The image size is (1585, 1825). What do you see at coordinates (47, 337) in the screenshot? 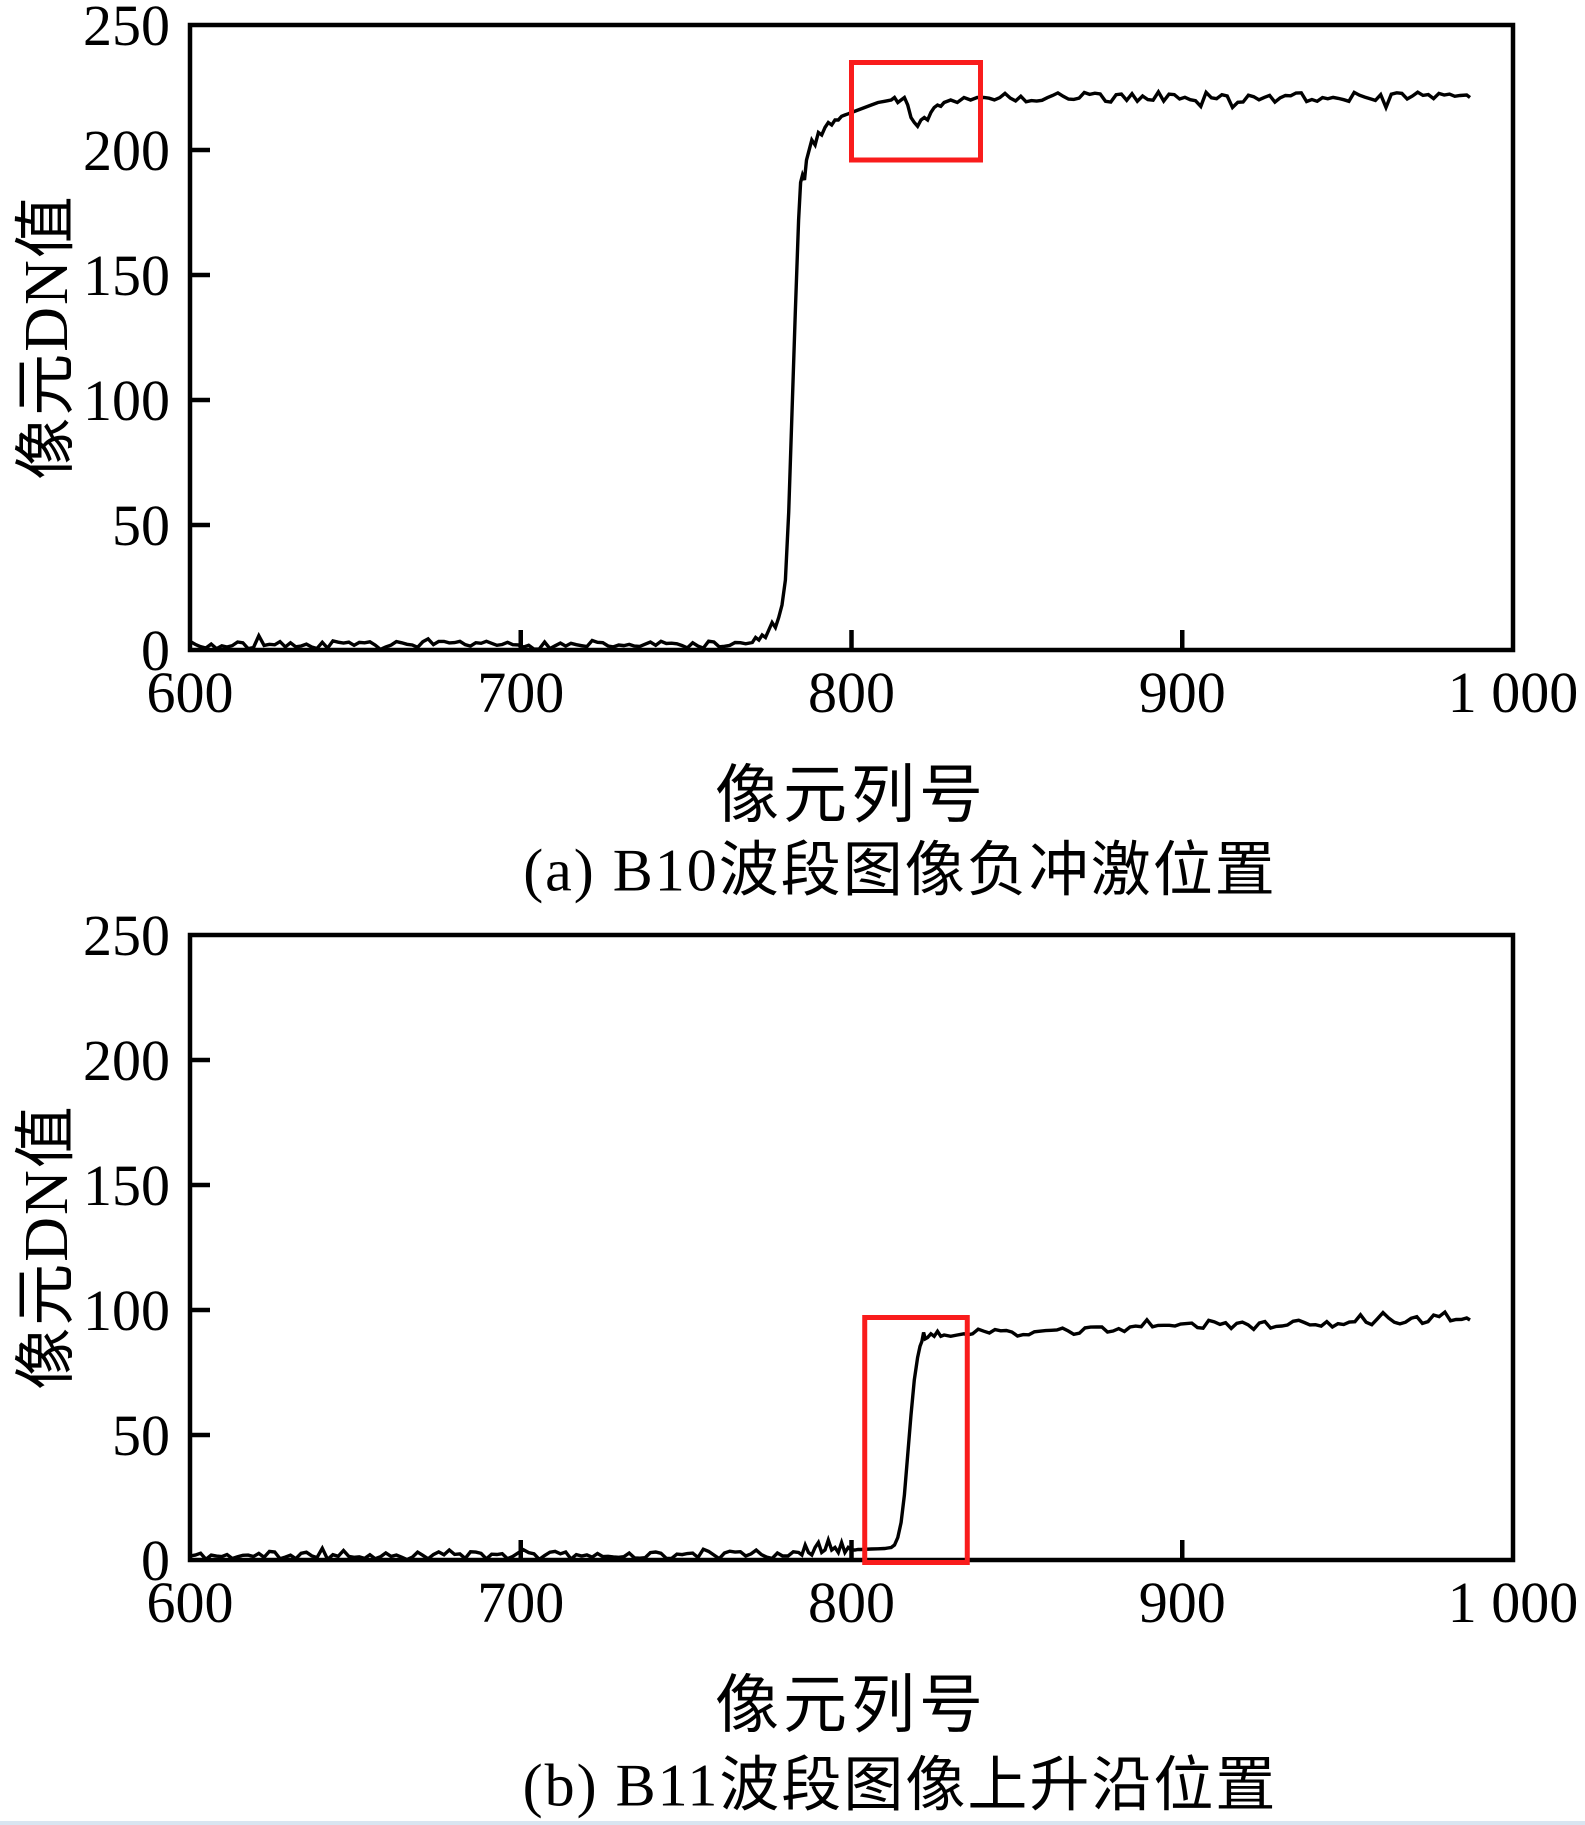
I see `y-axis-label-chart-a: 像元DN值` at bounding box center [47, 337].